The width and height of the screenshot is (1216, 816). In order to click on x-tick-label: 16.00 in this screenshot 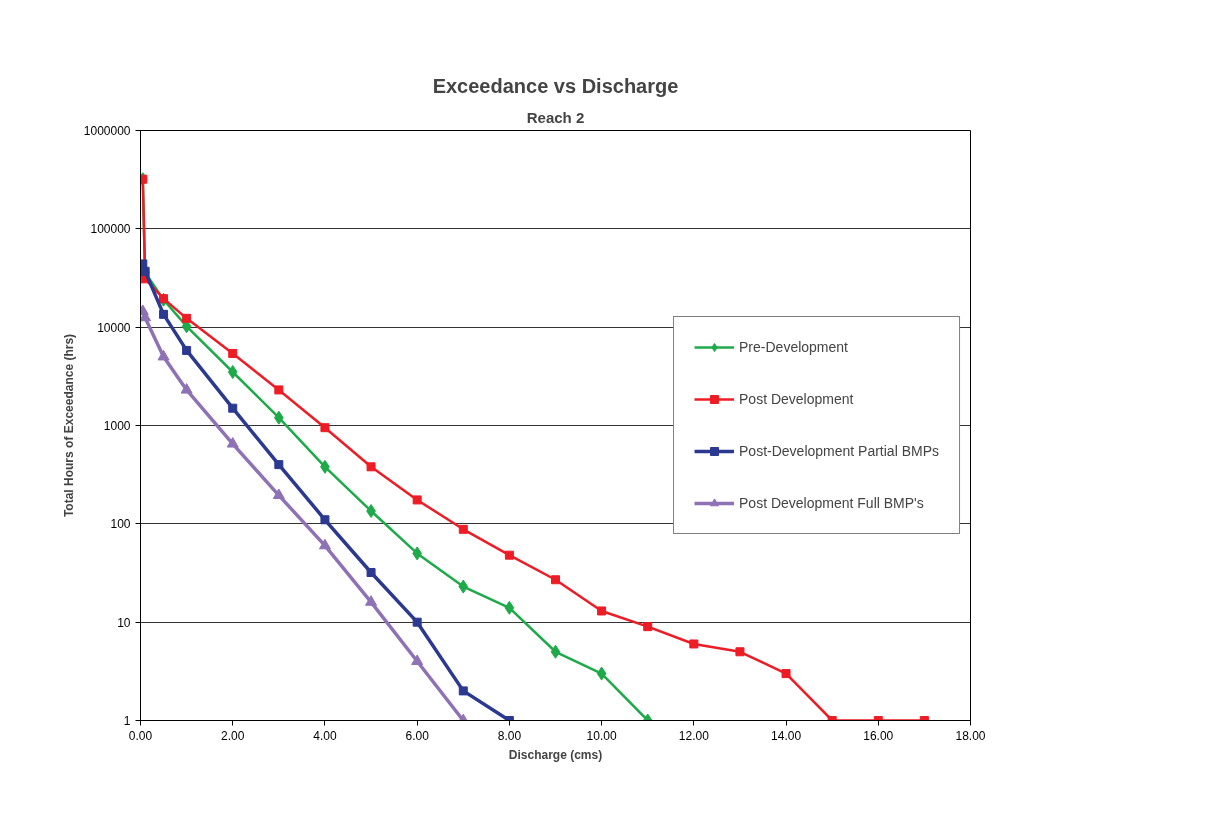, I will do `click(878, 735)`.